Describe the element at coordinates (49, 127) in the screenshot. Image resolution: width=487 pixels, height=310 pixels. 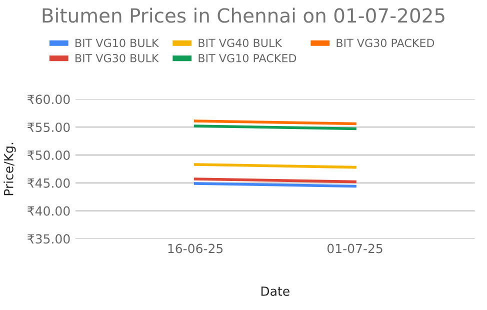
I see `y-tick-label: ₹55.00` at that location.